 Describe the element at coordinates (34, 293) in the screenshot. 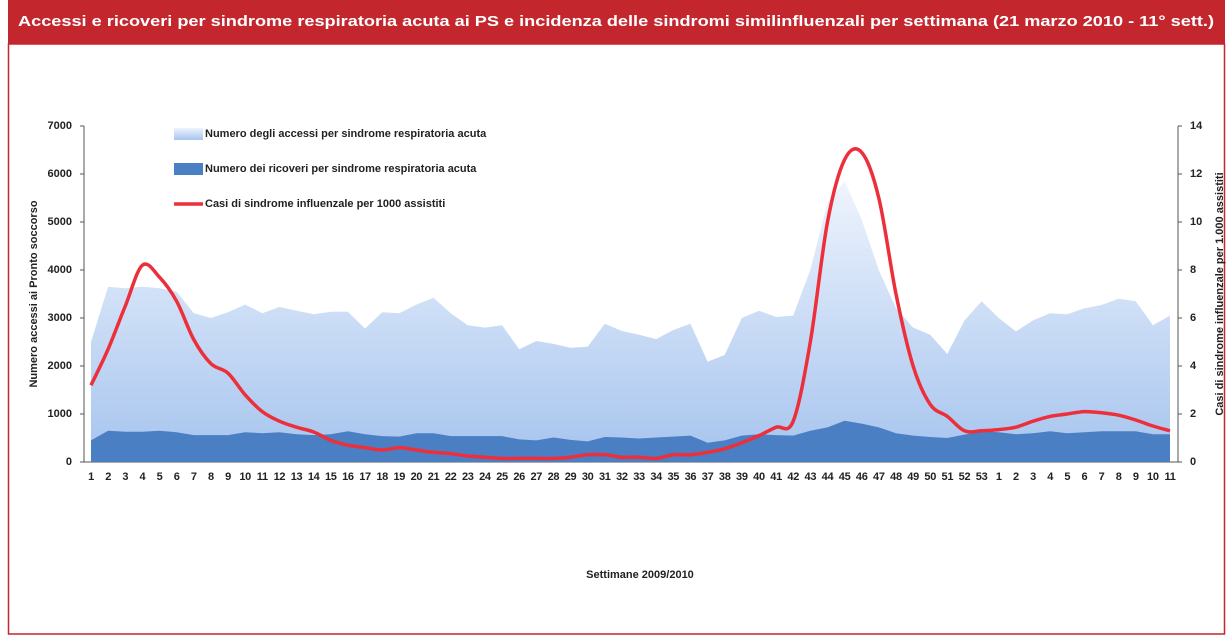

I see `y-axis-label: Numero accessi ai Pronto soccorso` at that location.